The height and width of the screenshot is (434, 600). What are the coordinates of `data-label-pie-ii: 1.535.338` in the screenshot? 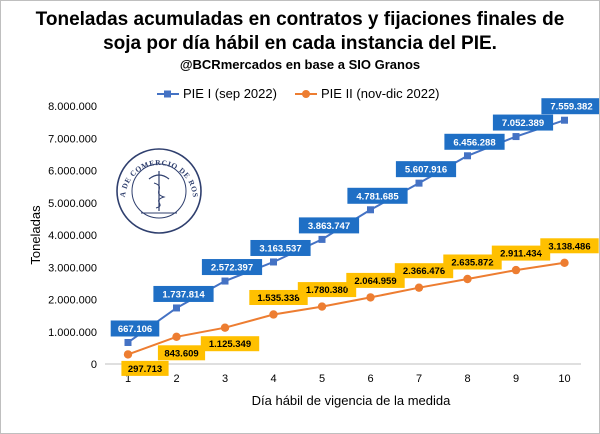 It's located at (278, 298).